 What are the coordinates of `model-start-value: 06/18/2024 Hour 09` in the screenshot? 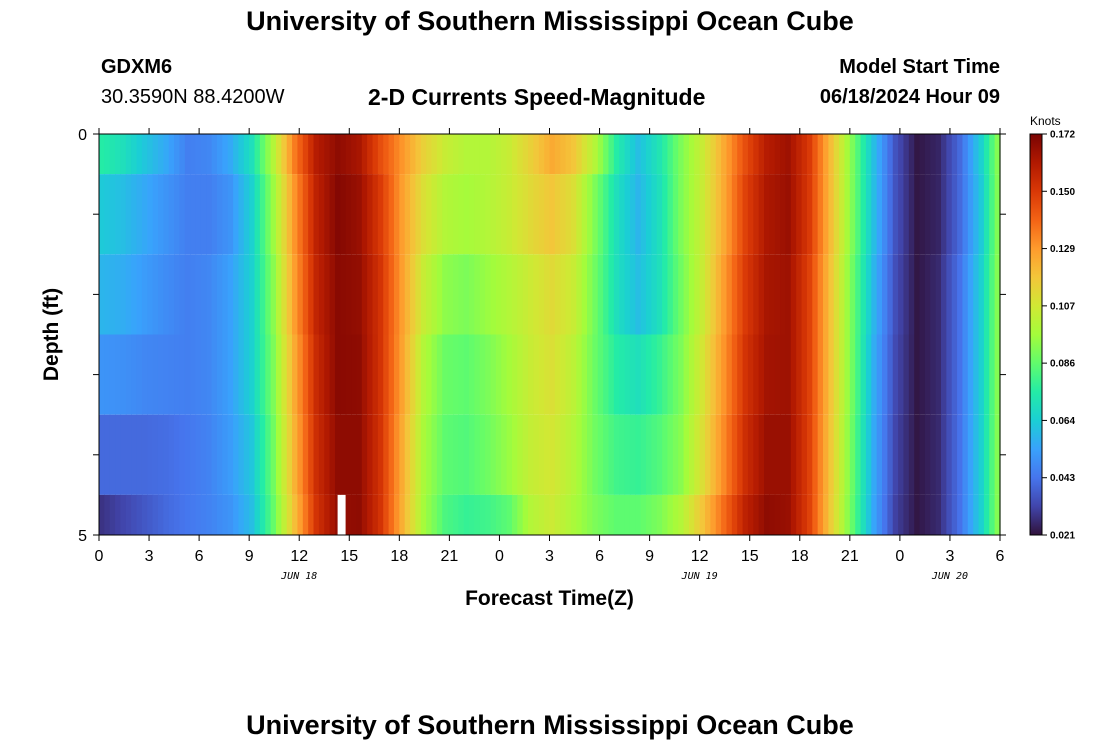 It's located at (909, 97).